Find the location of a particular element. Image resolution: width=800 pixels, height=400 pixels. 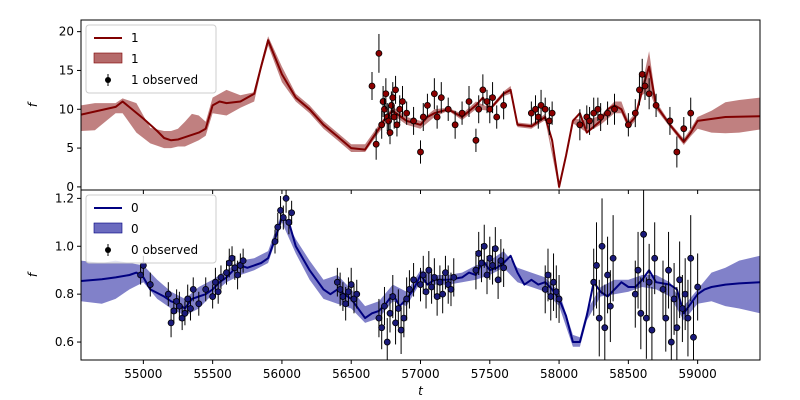

x-tick-label: 58500 is located at coordinates (628, 374).